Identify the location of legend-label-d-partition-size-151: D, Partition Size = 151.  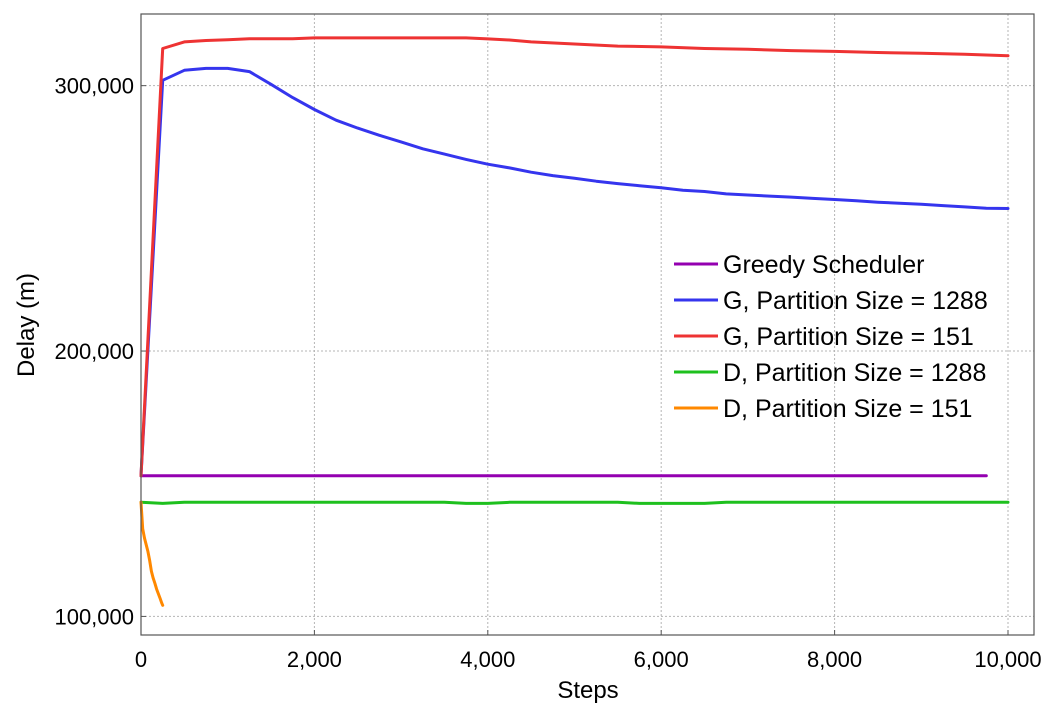
(847, 409).